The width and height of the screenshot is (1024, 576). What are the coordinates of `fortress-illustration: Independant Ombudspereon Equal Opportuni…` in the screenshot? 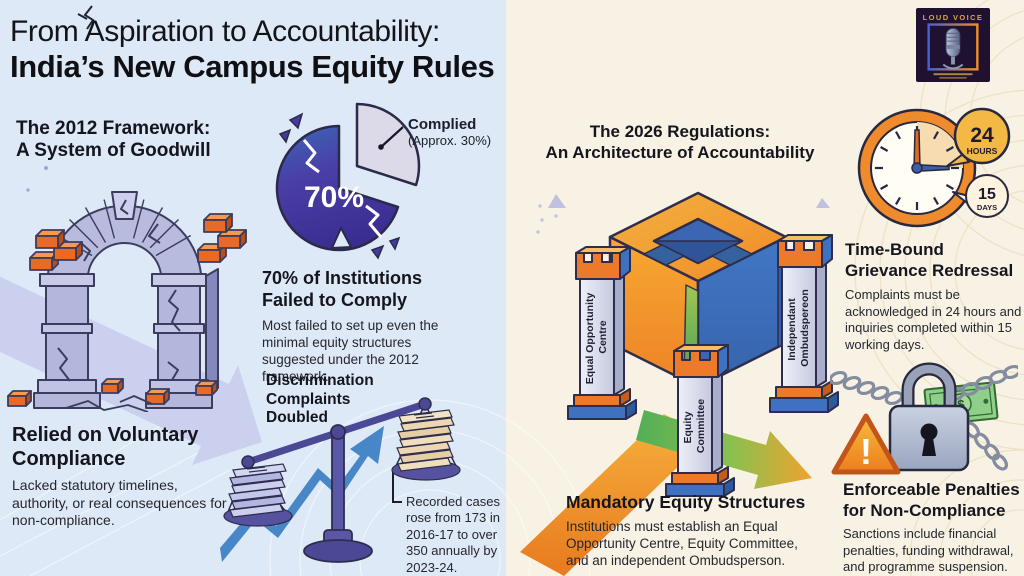 It's located at (703, 344).